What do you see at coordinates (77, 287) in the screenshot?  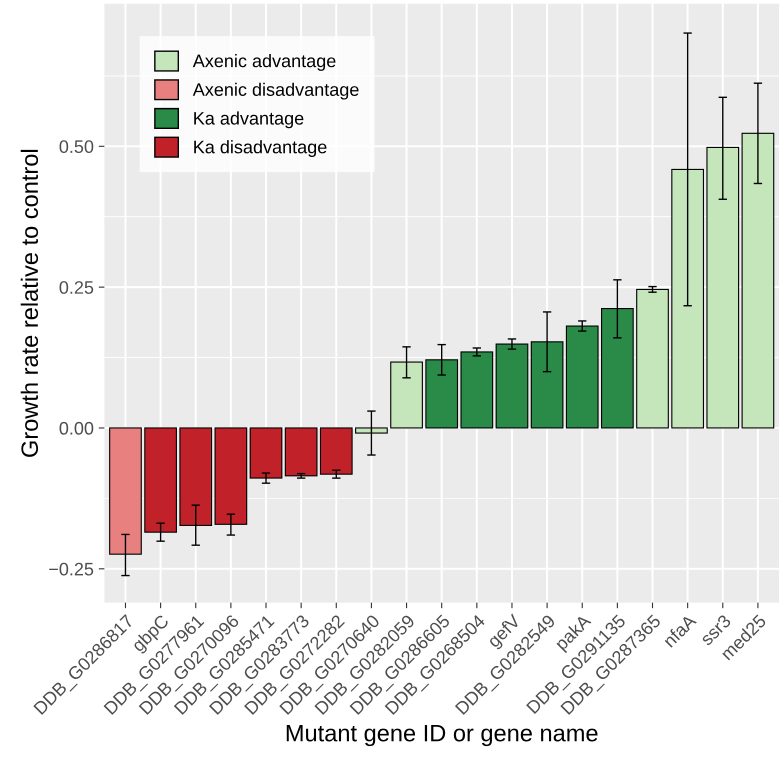 I see `y-tick-label: 0.25` at bounding box center [77, 287].